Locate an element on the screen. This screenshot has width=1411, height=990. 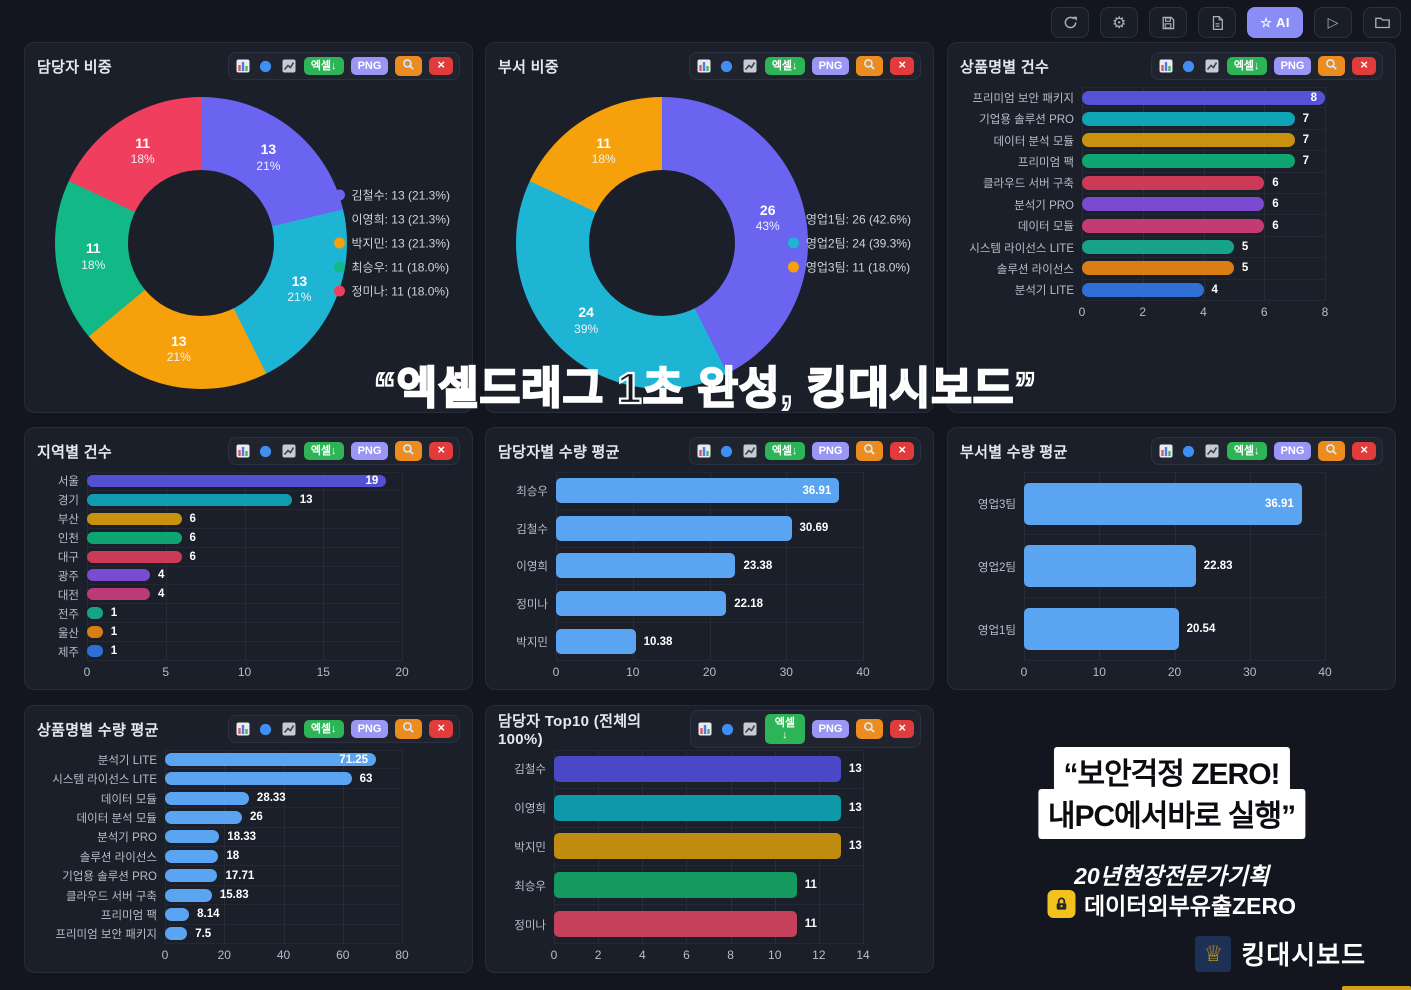
legend-label: 최승우: 11 (18.0%) is located at coordinates (400, 267).